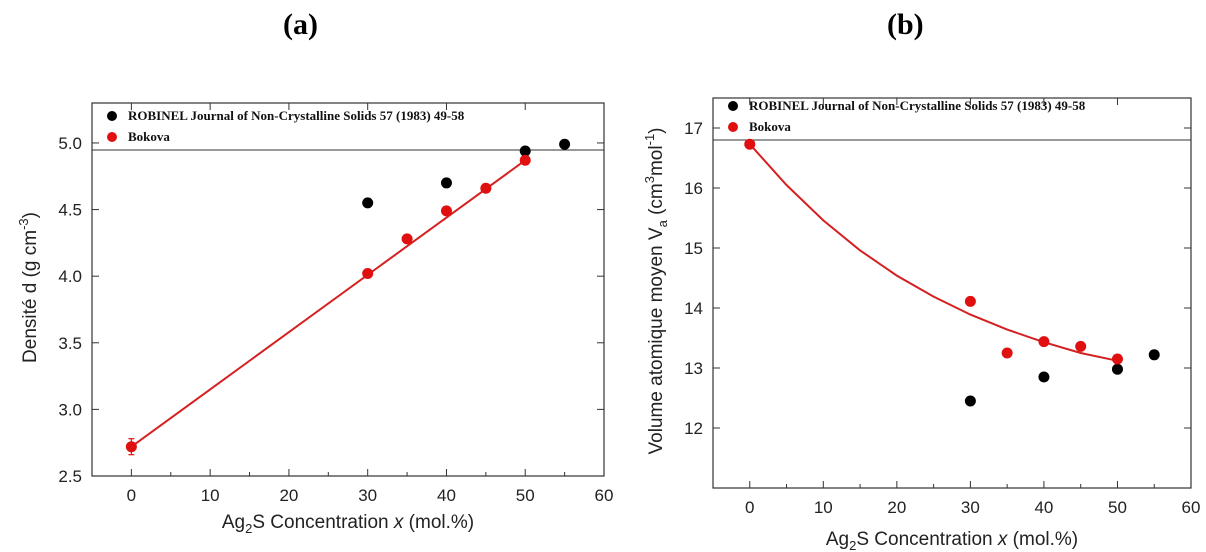  I want to click on y-tick-label: 5.0, so click(70, 143).